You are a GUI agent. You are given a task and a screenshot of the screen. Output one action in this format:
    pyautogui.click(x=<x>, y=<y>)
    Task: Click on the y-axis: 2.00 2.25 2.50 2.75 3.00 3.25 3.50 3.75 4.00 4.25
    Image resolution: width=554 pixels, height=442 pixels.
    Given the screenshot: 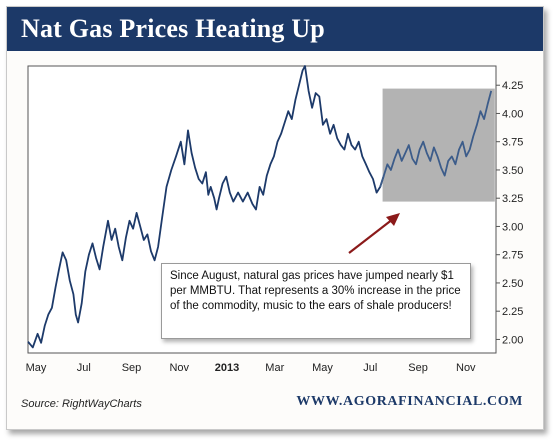 What is the action you would take?
    pyautogui.click(x=509, y=213)
    